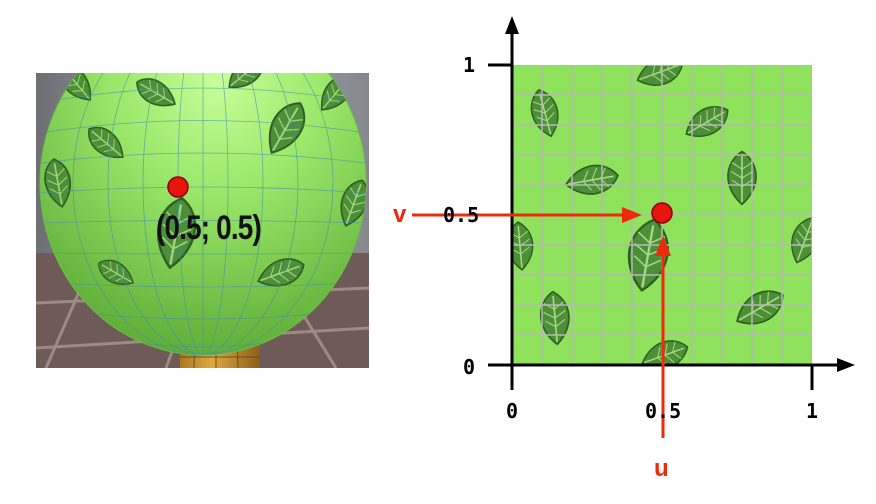 This screenshot has height=504, width=876. What do you see at coordinates (512, 411) in the screenshot?
I see `x-tick-0: 0` at bounding box center [512, 411].